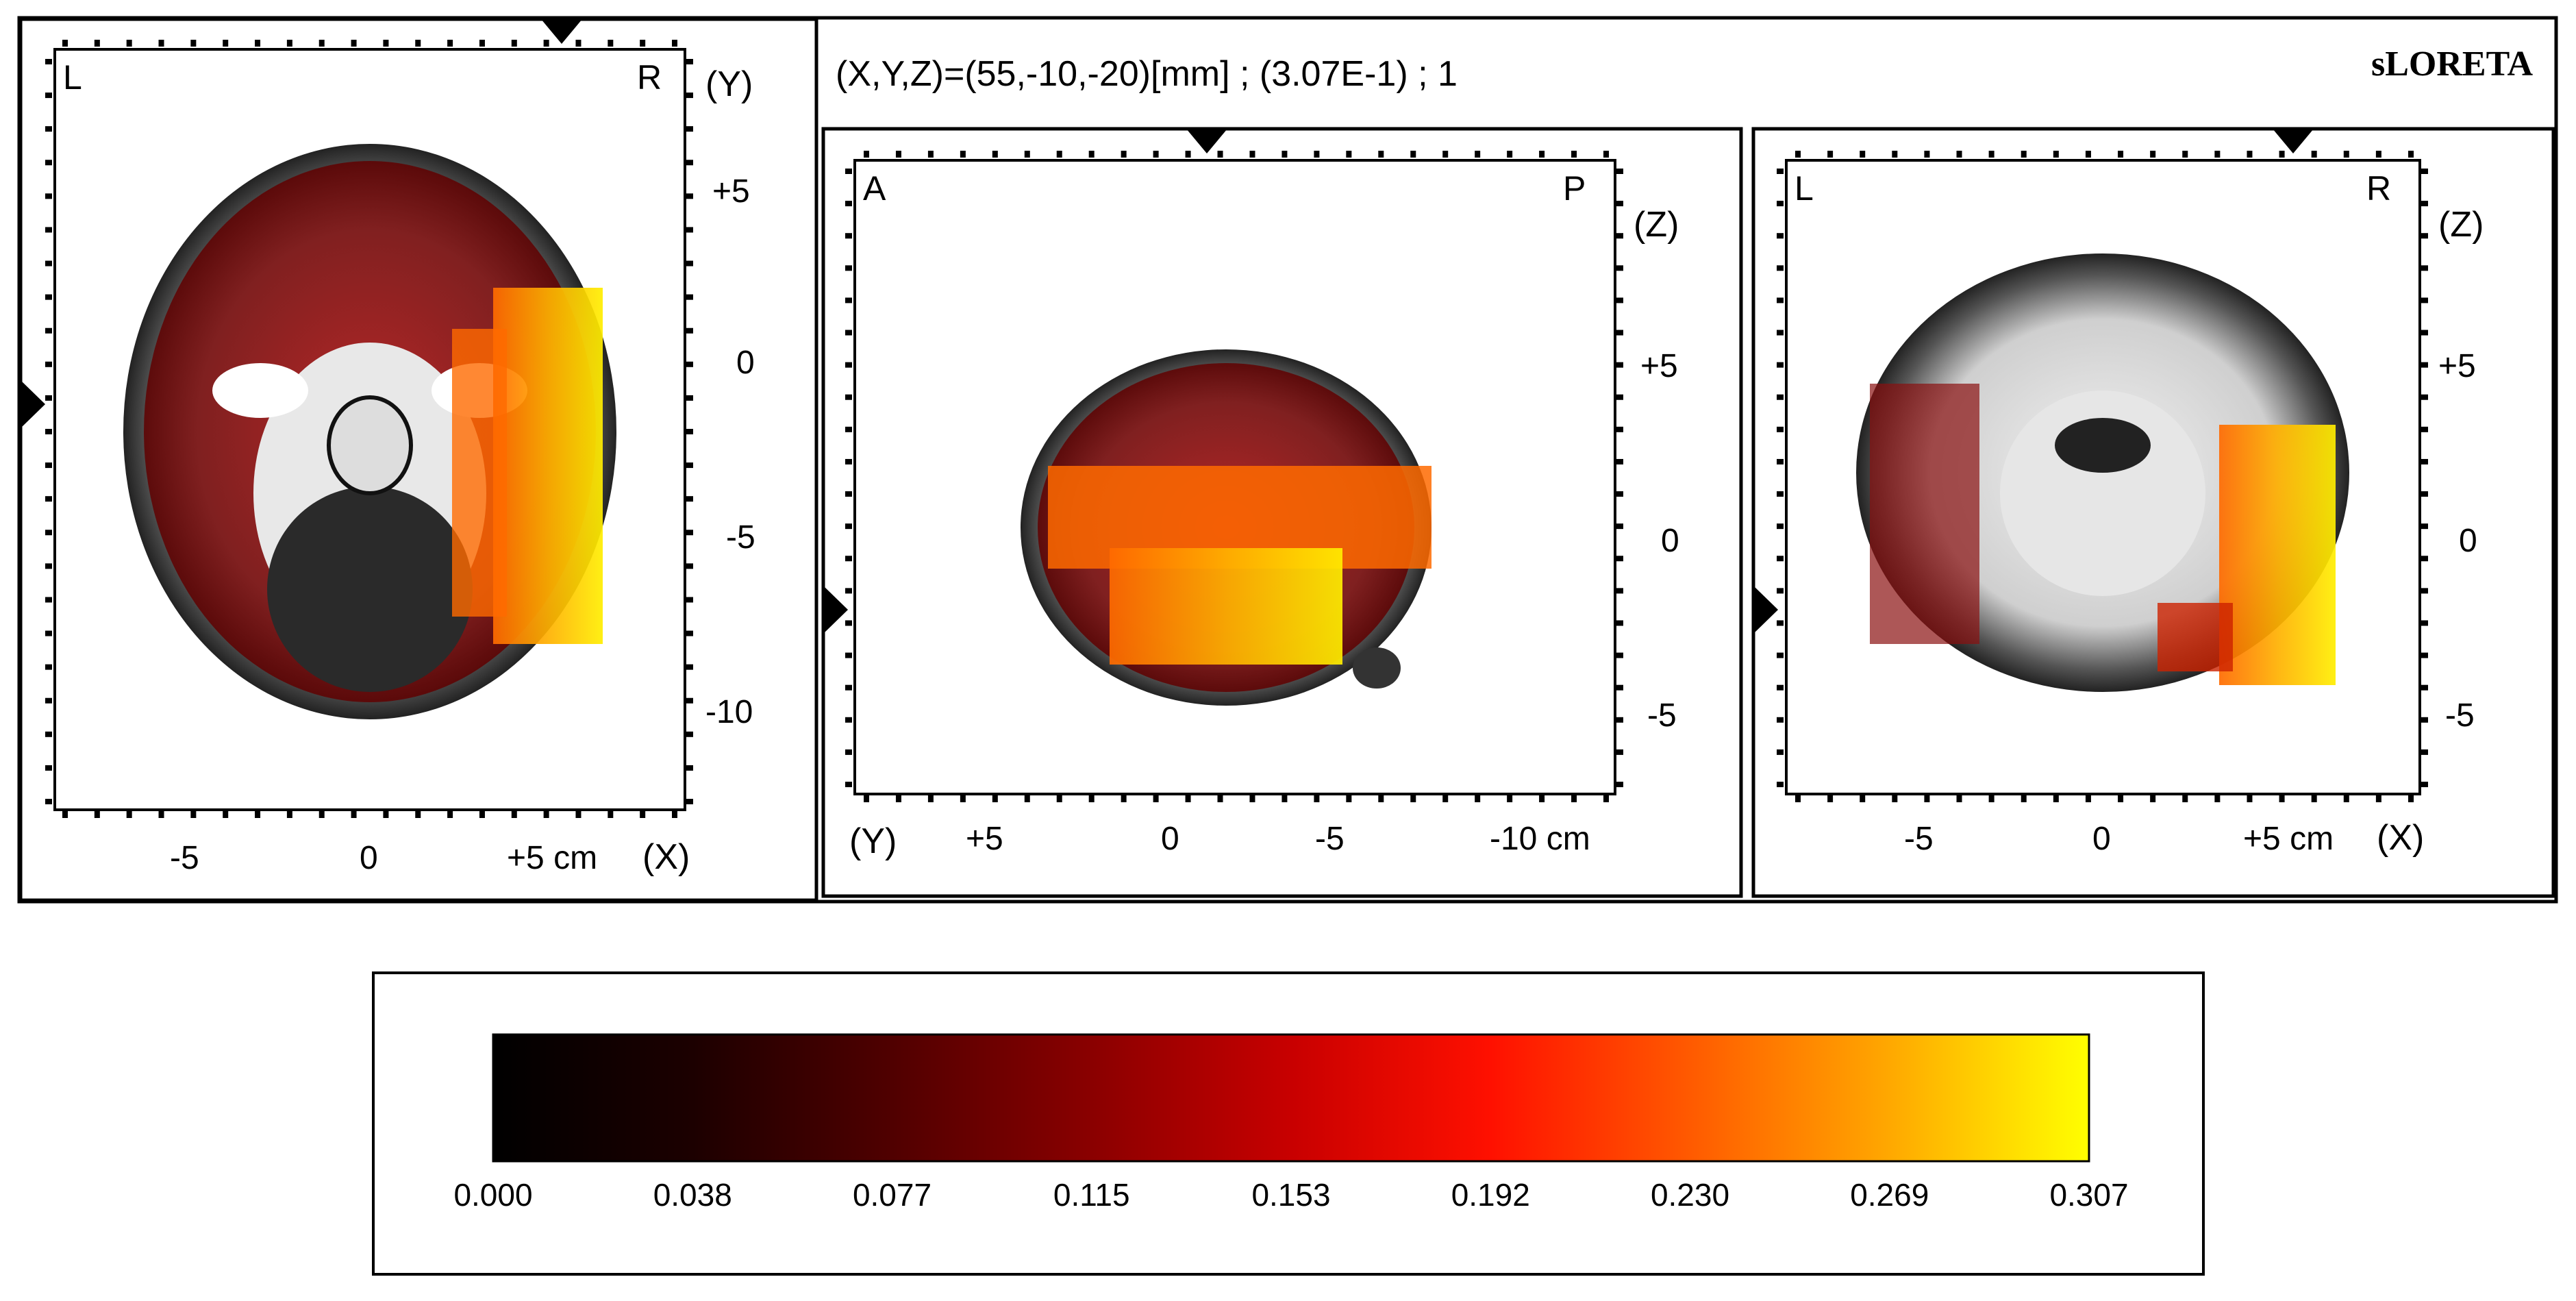  Describe the element at coordinates (2400, 838) in the screenshot. I see `coronal-axis-x-label: (X)` at that location.